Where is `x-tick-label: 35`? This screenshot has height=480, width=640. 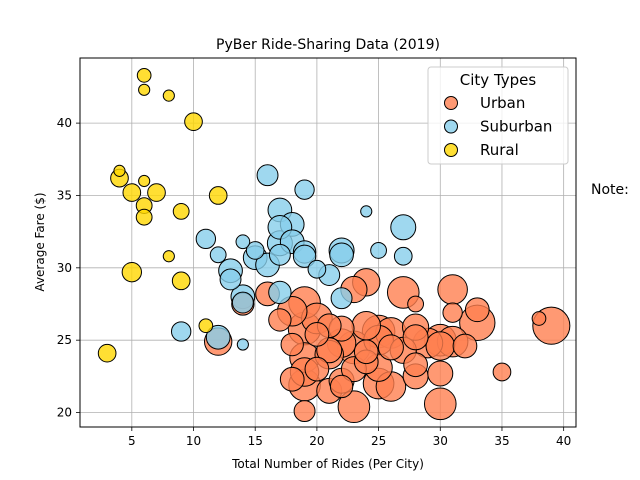
x-tick-label: 35 is located at coordinates (501, 441).